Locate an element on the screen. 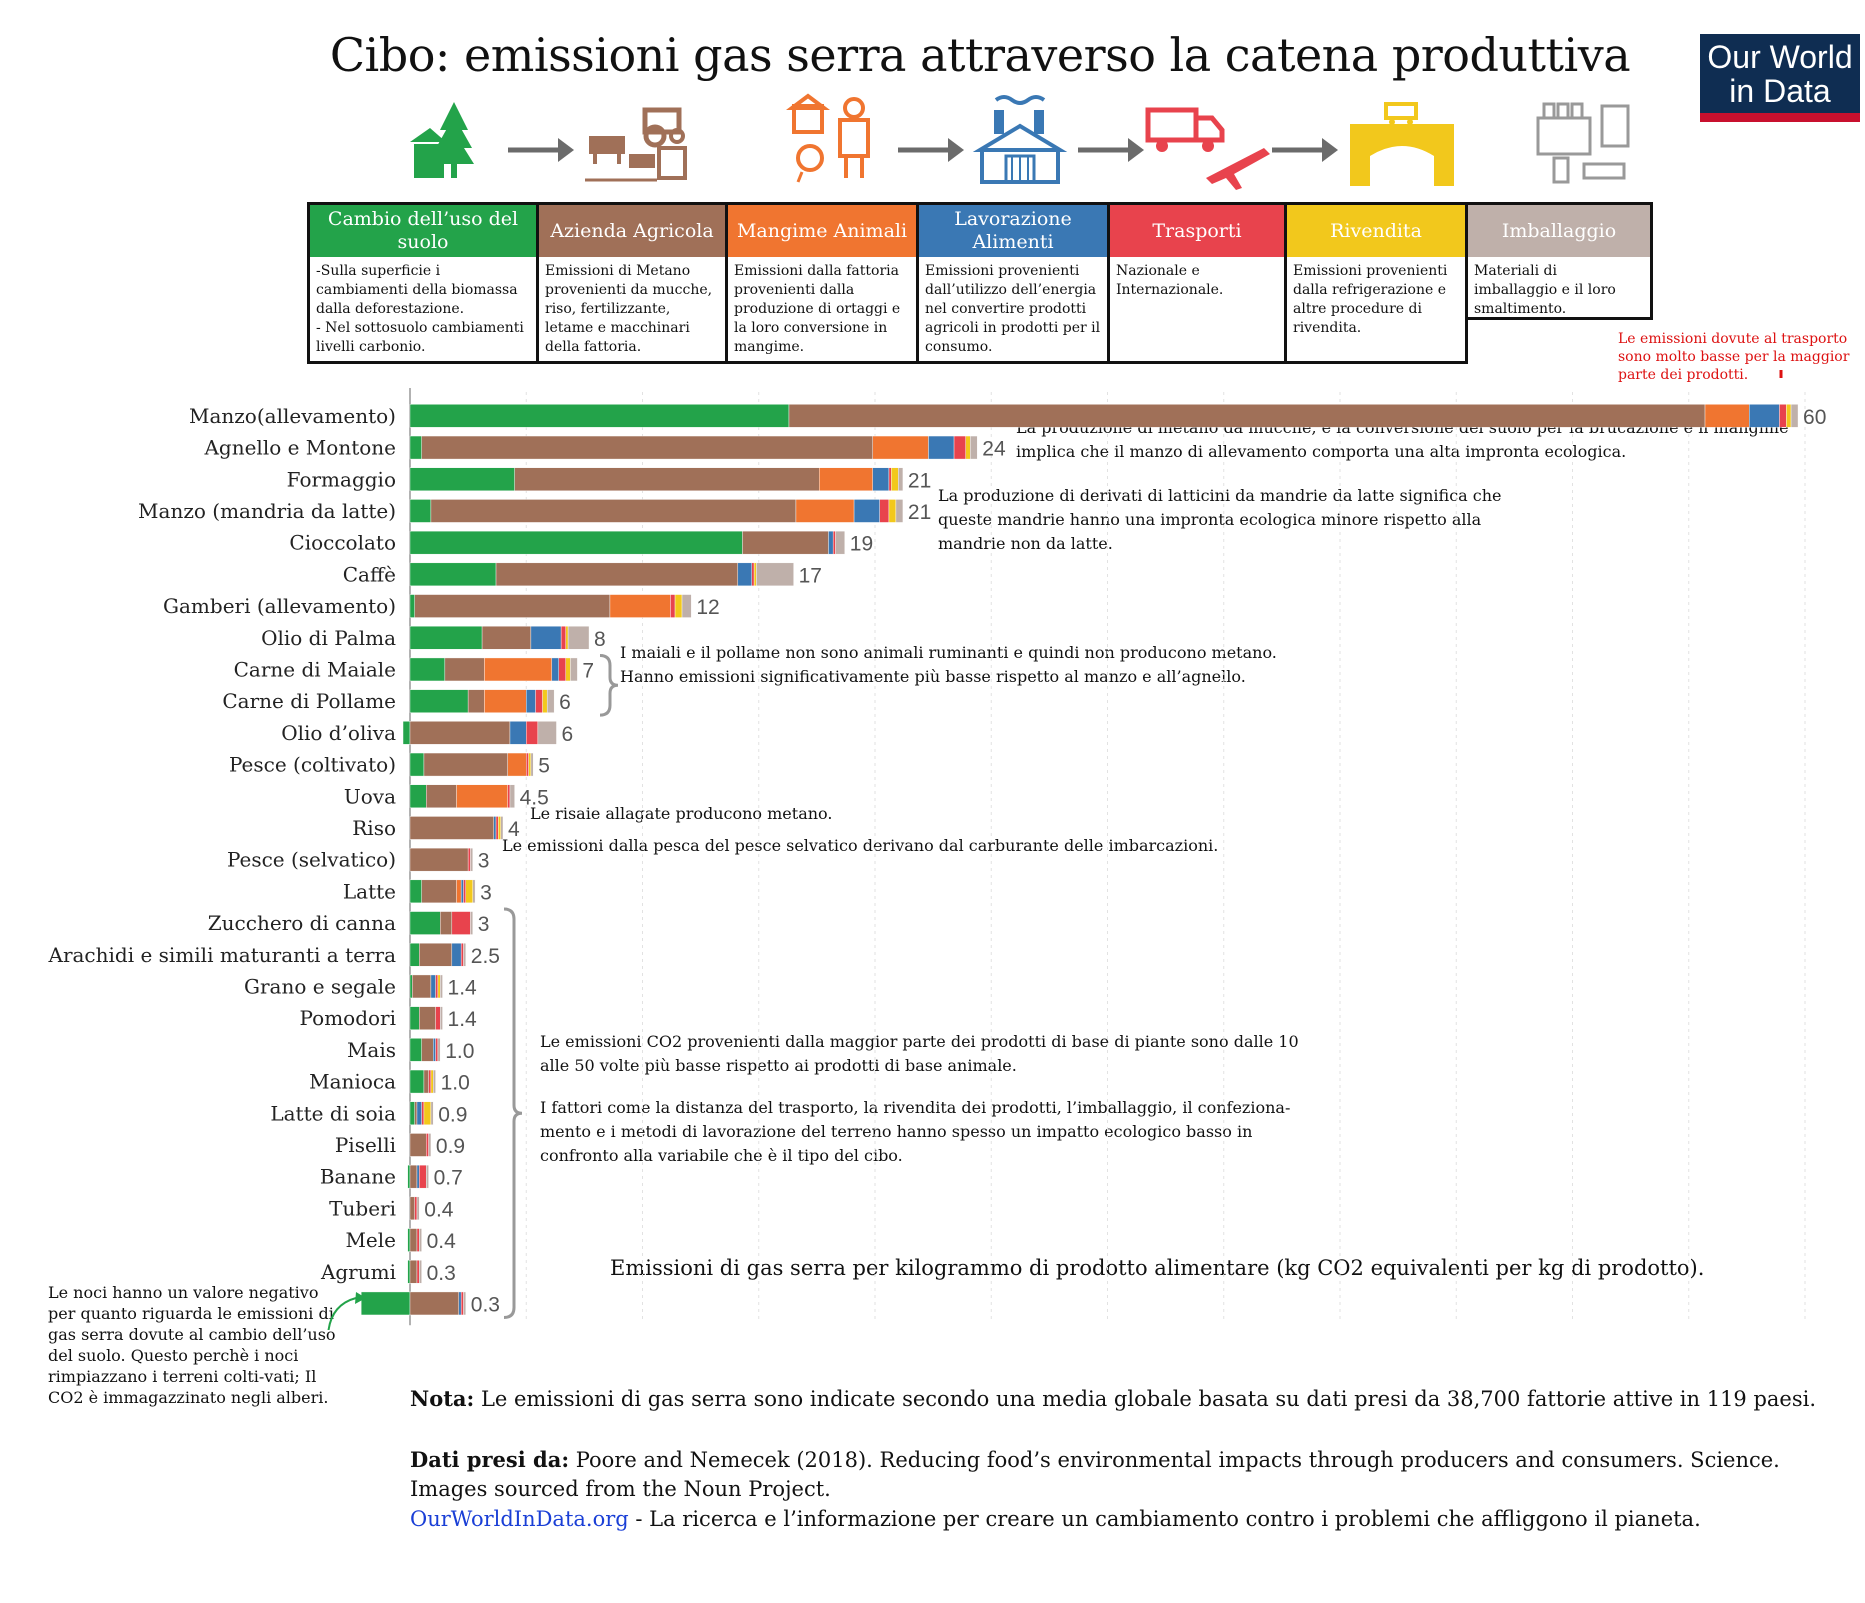 The width and height of the screenshot is (1865, 1603). category-label: Uova is located at coordinates (370, 796).